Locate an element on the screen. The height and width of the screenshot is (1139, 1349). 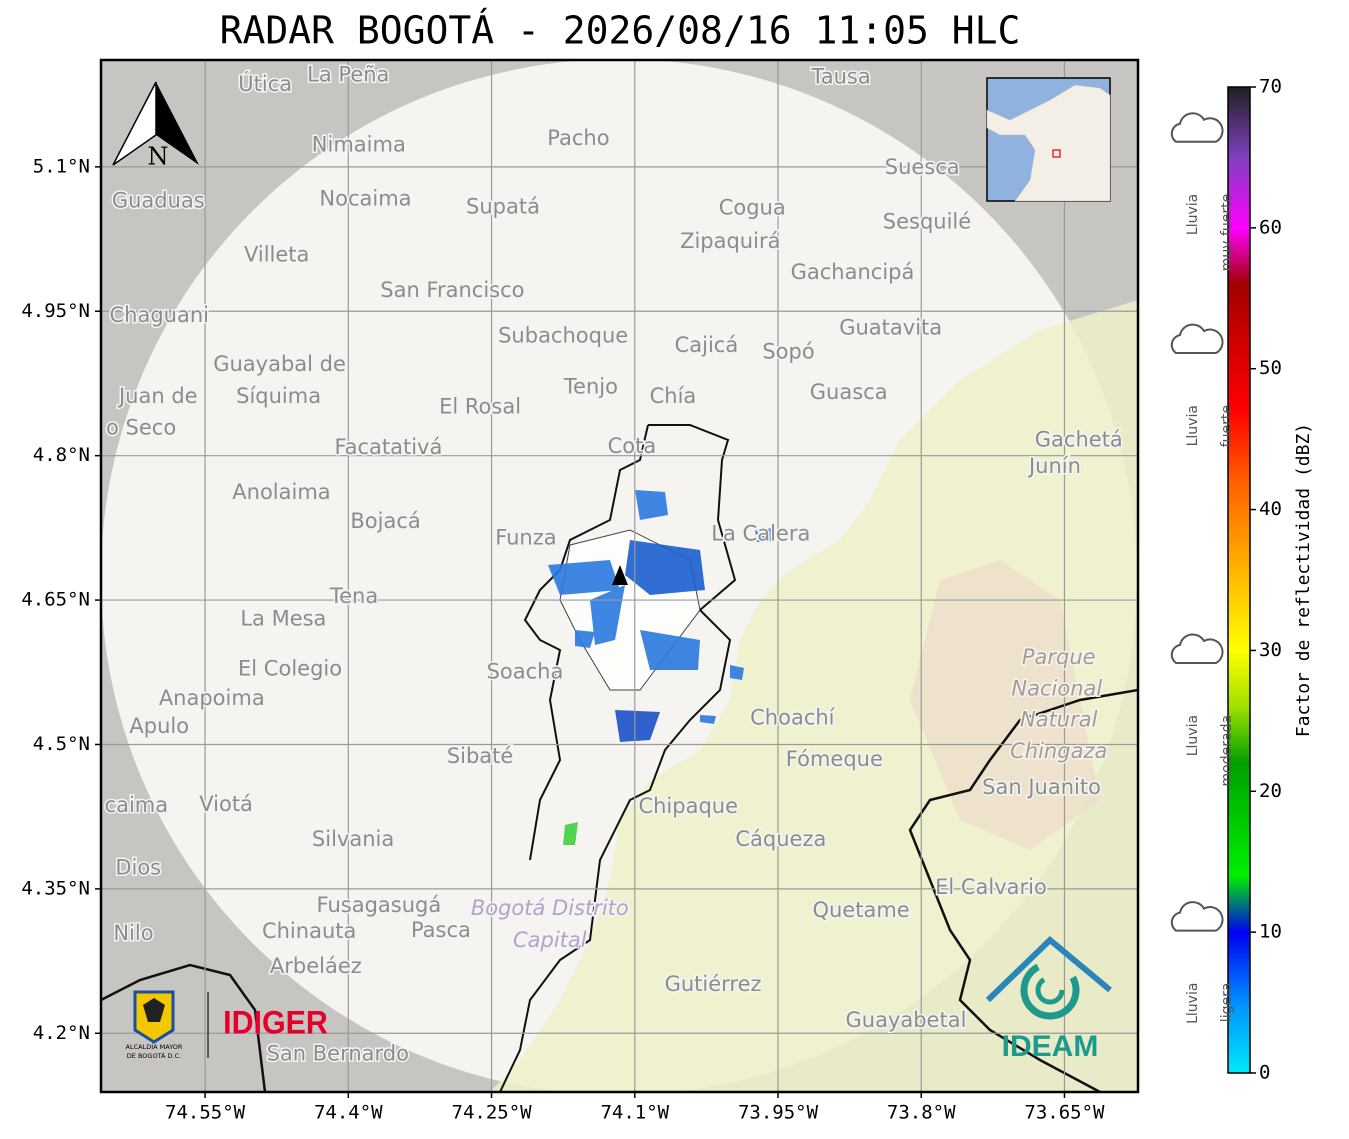
place-label: Cáqueza is located at coordinates (780, 839).